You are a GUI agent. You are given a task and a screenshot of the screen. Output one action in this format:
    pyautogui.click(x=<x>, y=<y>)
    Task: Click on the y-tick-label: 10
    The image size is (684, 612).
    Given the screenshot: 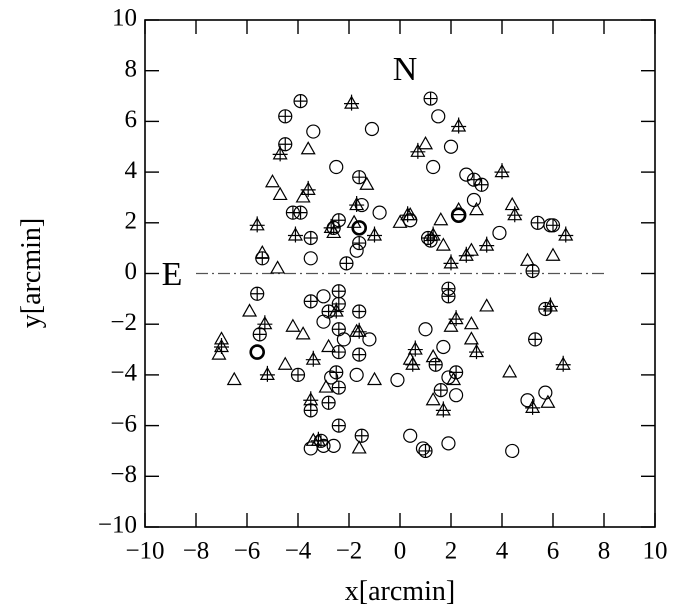 What is the action you would take?
    pyautogui.click(x=124, y=18)
    